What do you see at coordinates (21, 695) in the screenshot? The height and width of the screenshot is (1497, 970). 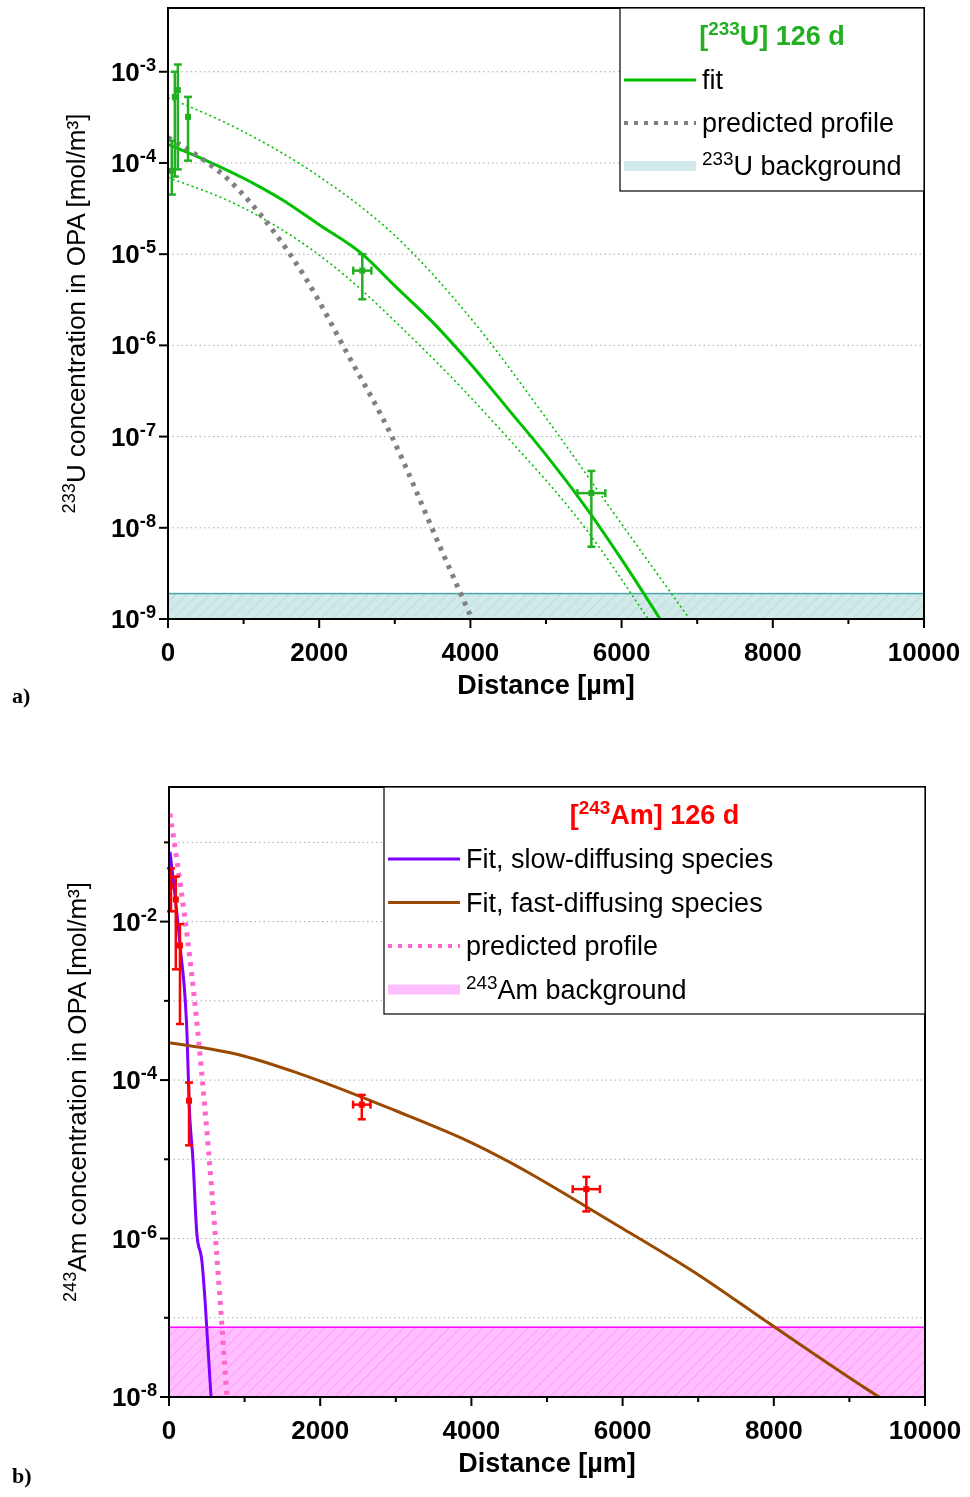 I see `text: a)` at bounding box center [21, 695].